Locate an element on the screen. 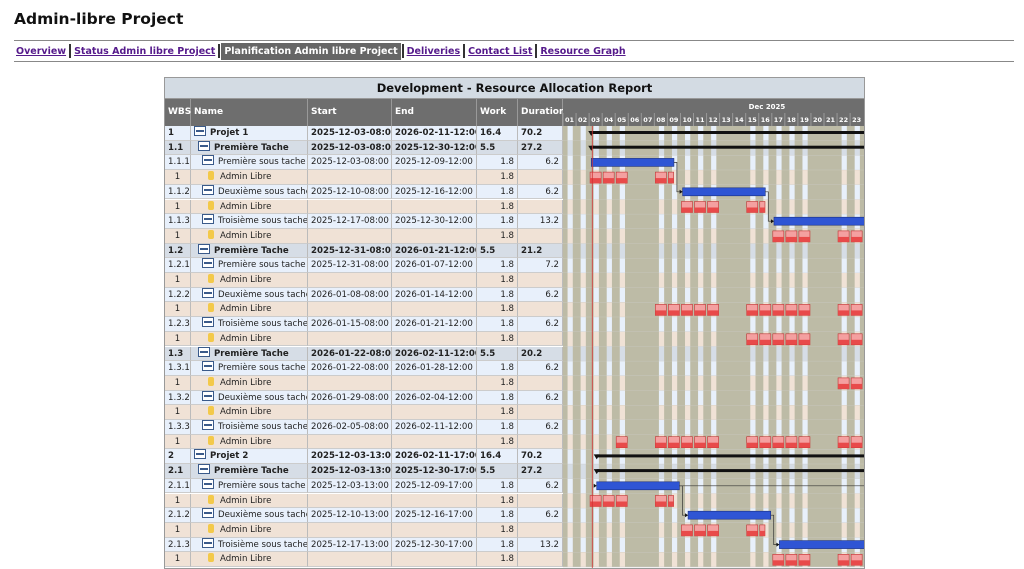 Image resolution: width=1024 pixels, height=569 pixels. task-name: Projet 2 is located at coordinates (229, 456).